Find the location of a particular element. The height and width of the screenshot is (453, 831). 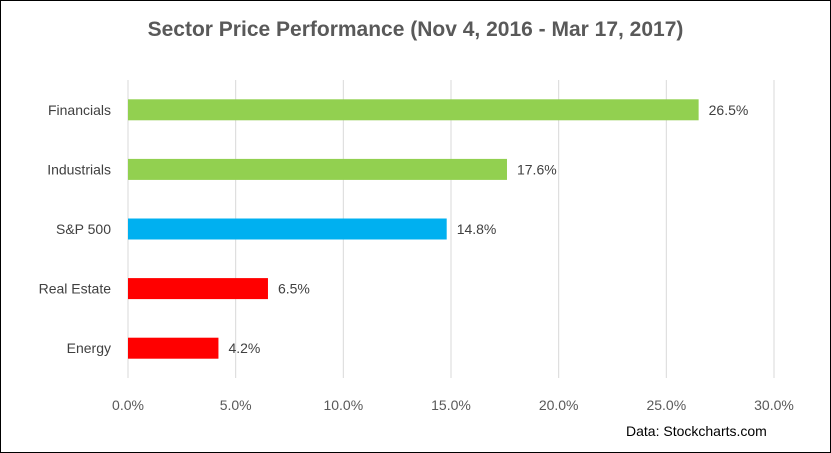

category-label: S&P 500 is located at coordinates (83, 229).